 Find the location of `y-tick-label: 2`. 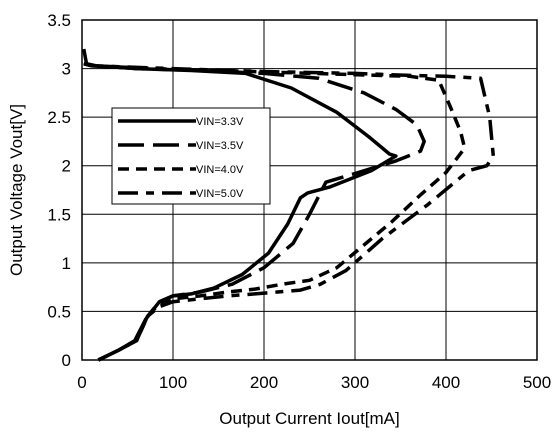

y-tick-label: 2 is located at coordinates (66, 166).